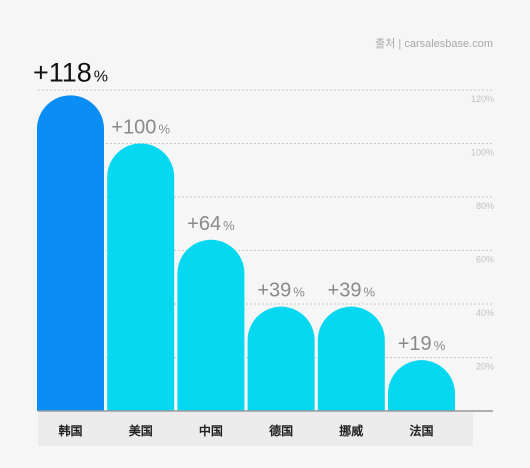 The image size is (530, 468). What do you see at coordinates (141, 430) in the screenshot?
I see `x-label-美国: 美国` at bounding box center [141, 430].